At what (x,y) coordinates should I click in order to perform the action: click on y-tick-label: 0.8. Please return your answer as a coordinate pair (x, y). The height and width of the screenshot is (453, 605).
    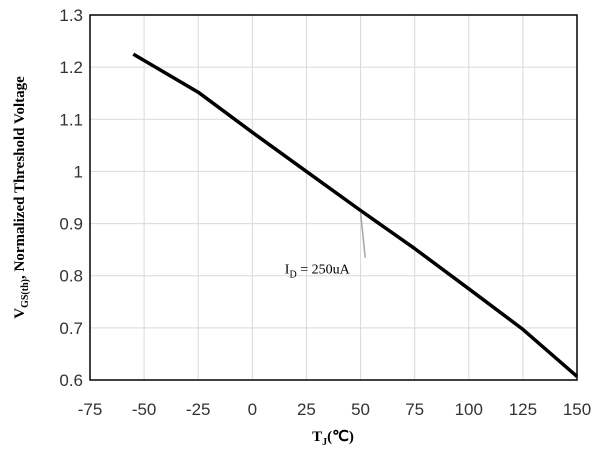
    Looking at the image, I should click on (71, 276).